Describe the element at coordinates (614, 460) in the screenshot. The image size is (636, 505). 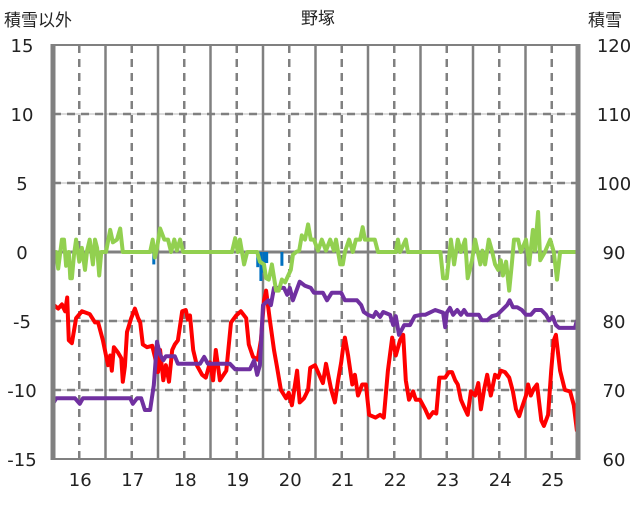
I see `y-right-tick-label: 60` at that location.